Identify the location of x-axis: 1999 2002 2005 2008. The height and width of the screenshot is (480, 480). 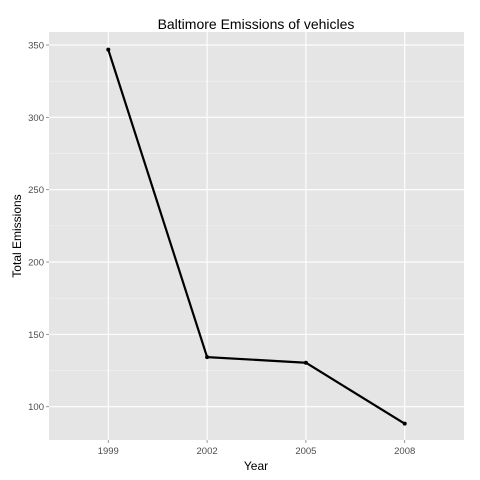
(256, 448).